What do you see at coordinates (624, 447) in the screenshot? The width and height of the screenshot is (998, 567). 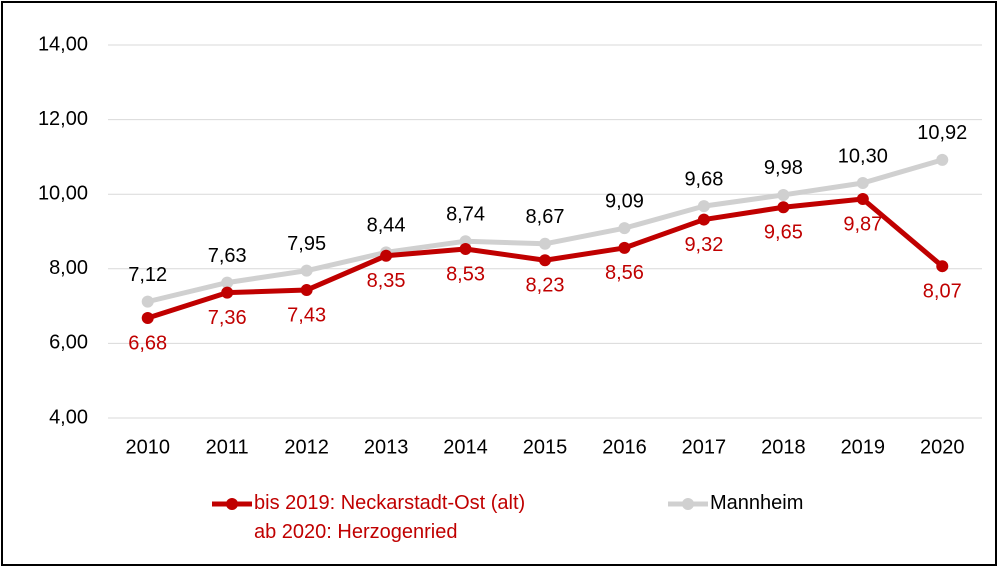 I see `x-tick-label: 2016` at bounding box center [624, 447].